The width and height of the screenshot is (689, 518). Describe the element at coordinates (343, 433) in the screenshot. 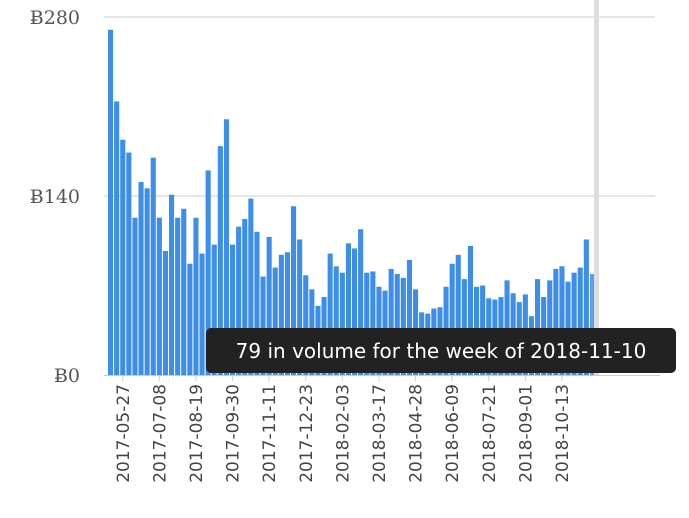

I see `x-tick-label: 2018-02-03` at that location.